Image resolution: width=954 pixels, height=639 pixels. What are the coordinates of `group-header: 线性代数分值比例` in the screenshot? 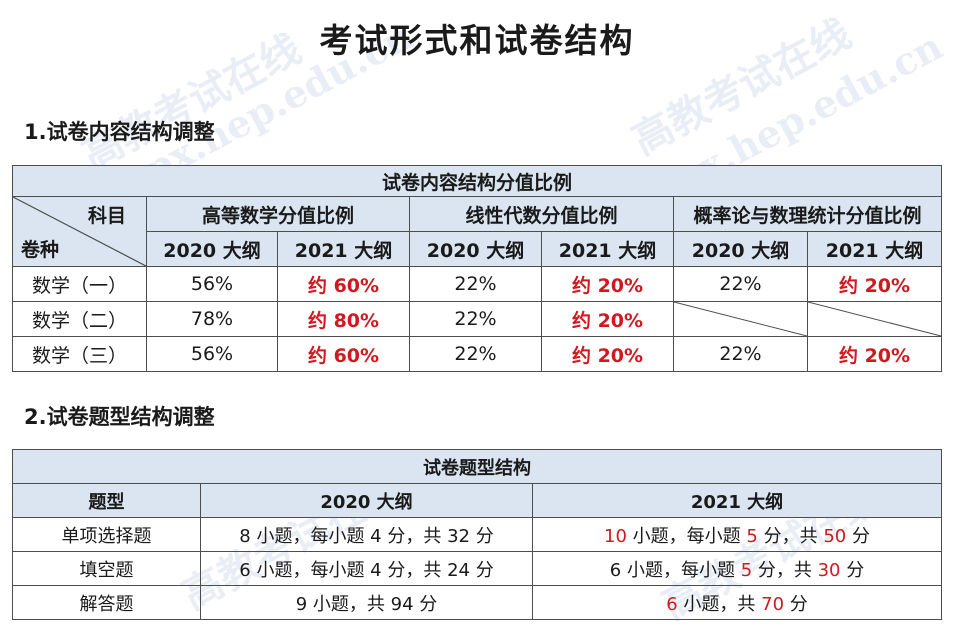 It's located at (541, 214).